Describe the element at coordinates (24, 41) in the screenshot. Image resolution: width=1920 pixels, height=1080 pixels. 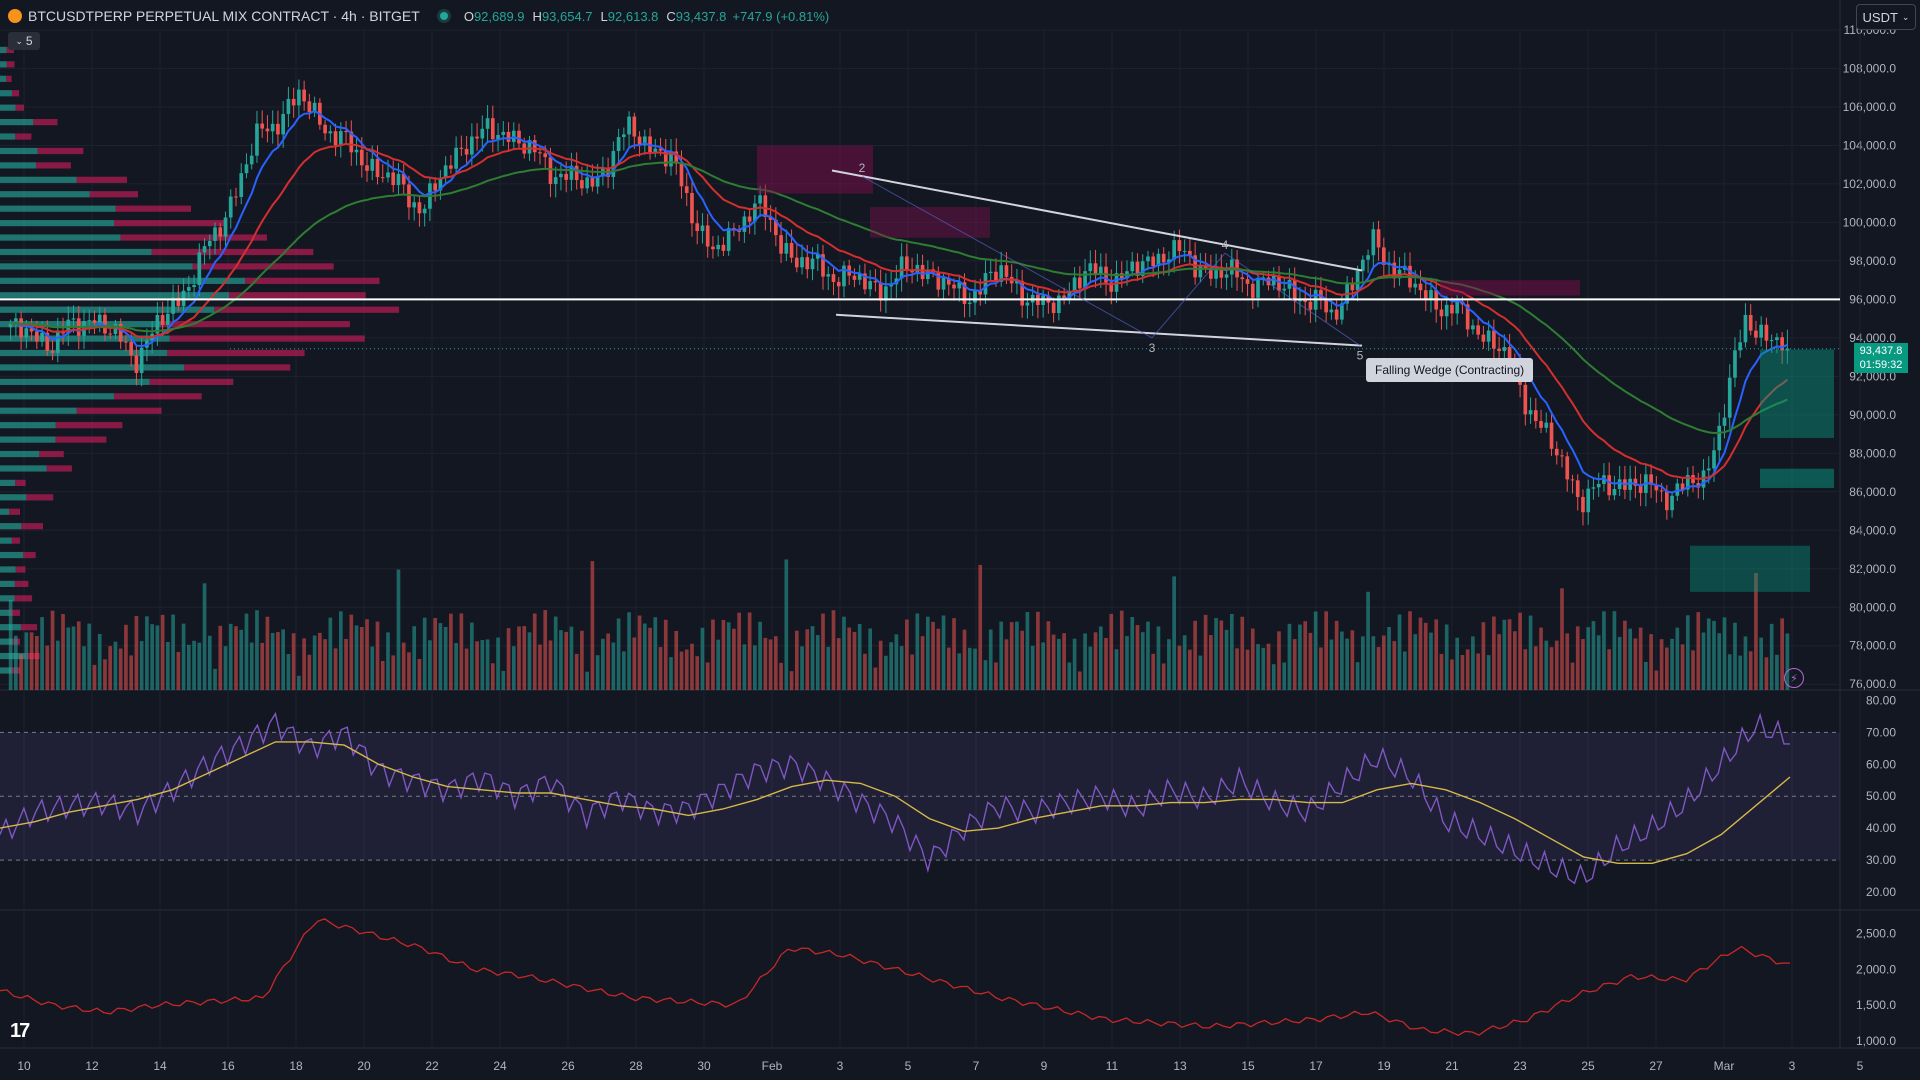
I see `indicator-collapse-button: ⌄ 5` at that location.